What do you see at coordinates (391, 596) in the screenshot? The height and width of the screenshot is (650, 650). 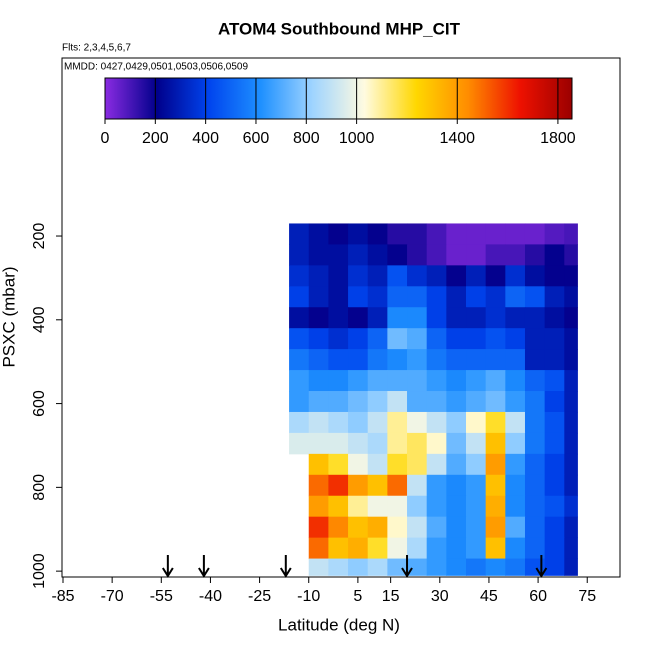 I see `x-tick-label: 15` at bounding box center [391, 596].